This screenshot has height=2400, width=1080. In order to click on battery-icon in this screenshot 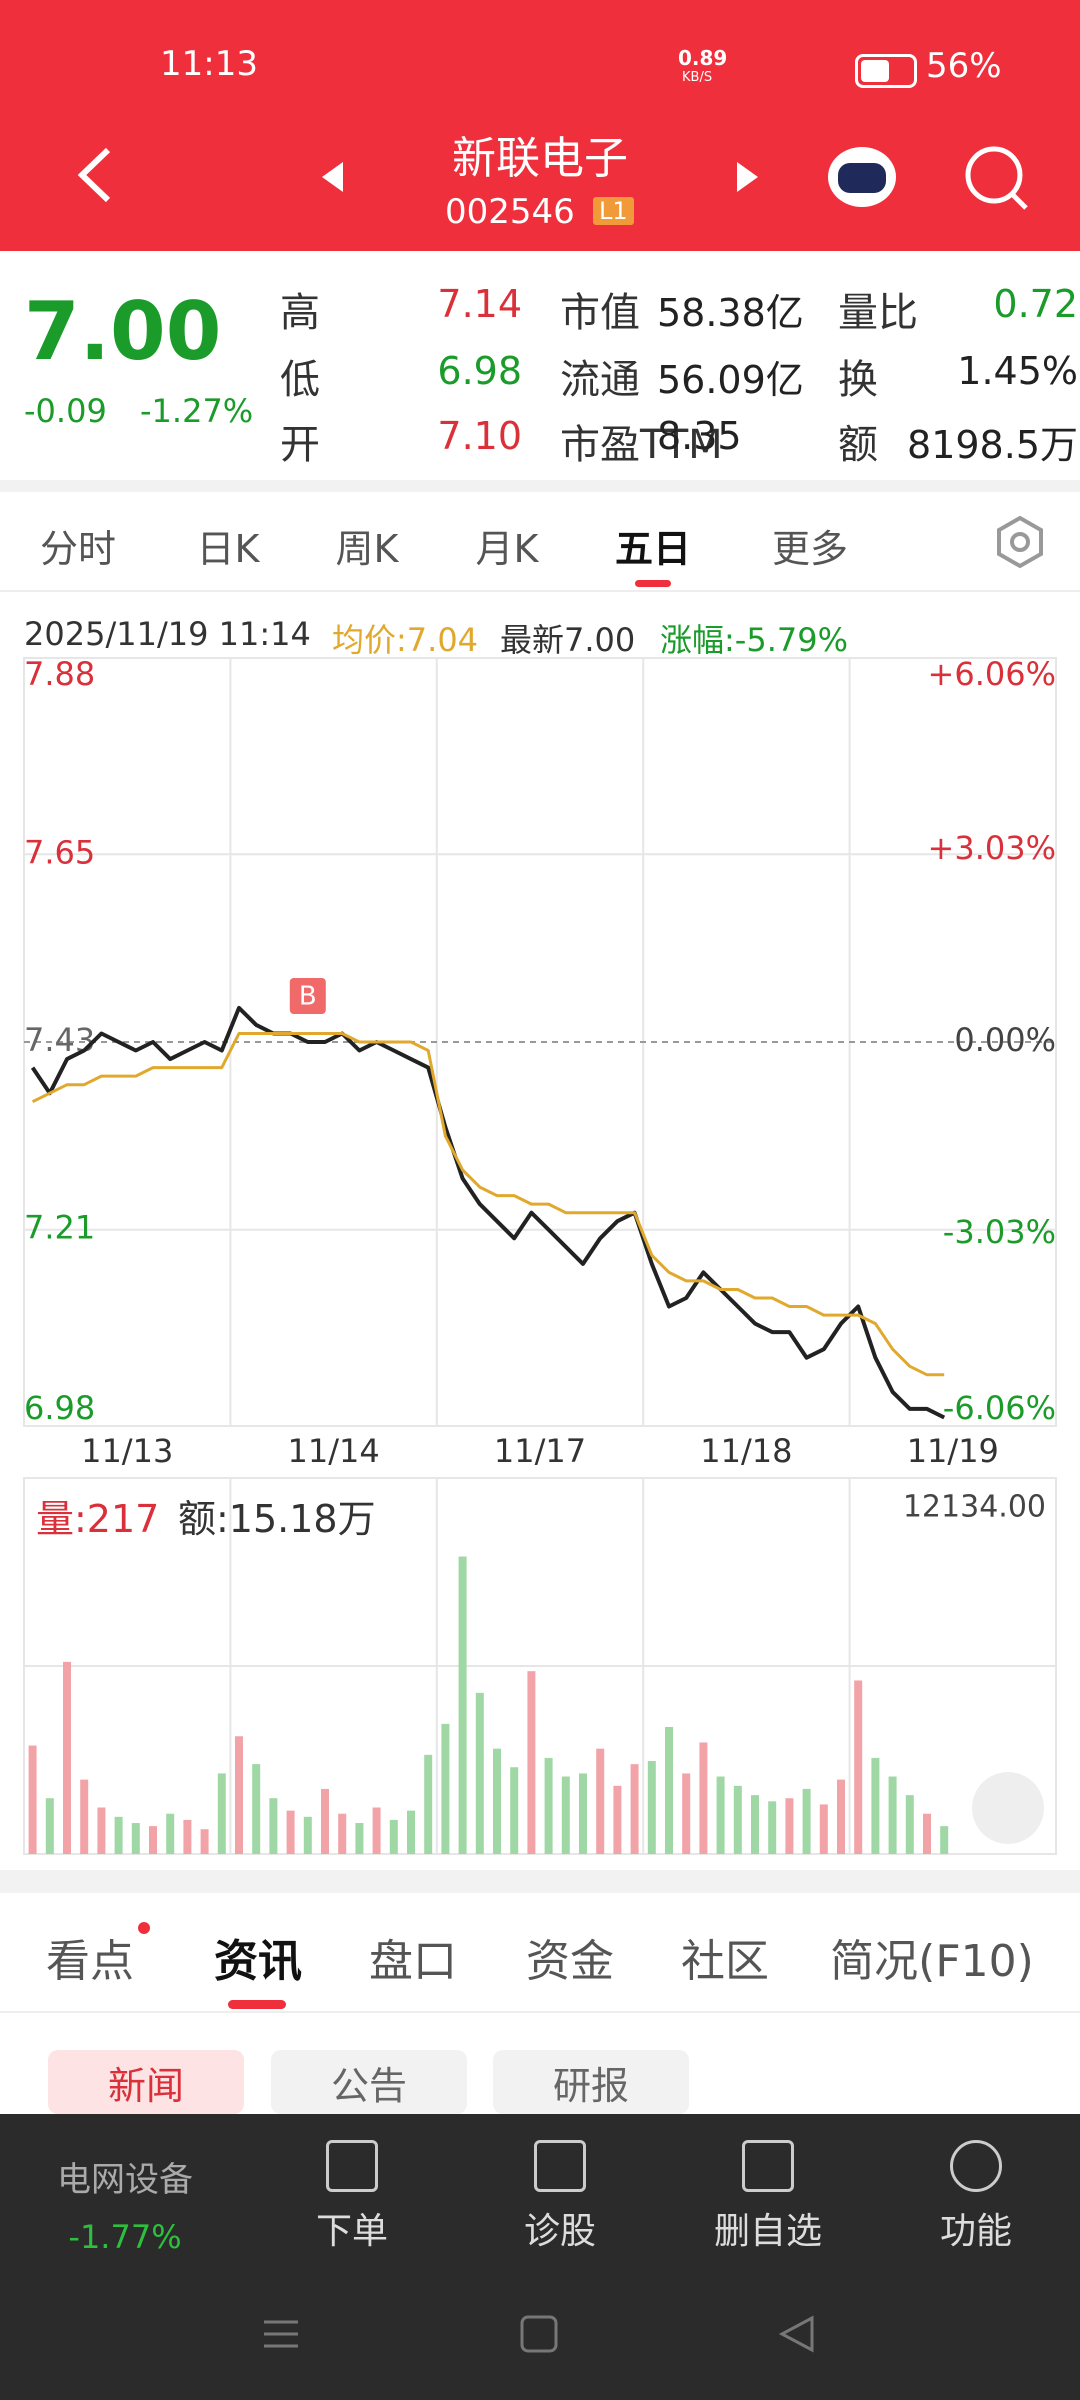, I will do `click(886, 71)`.